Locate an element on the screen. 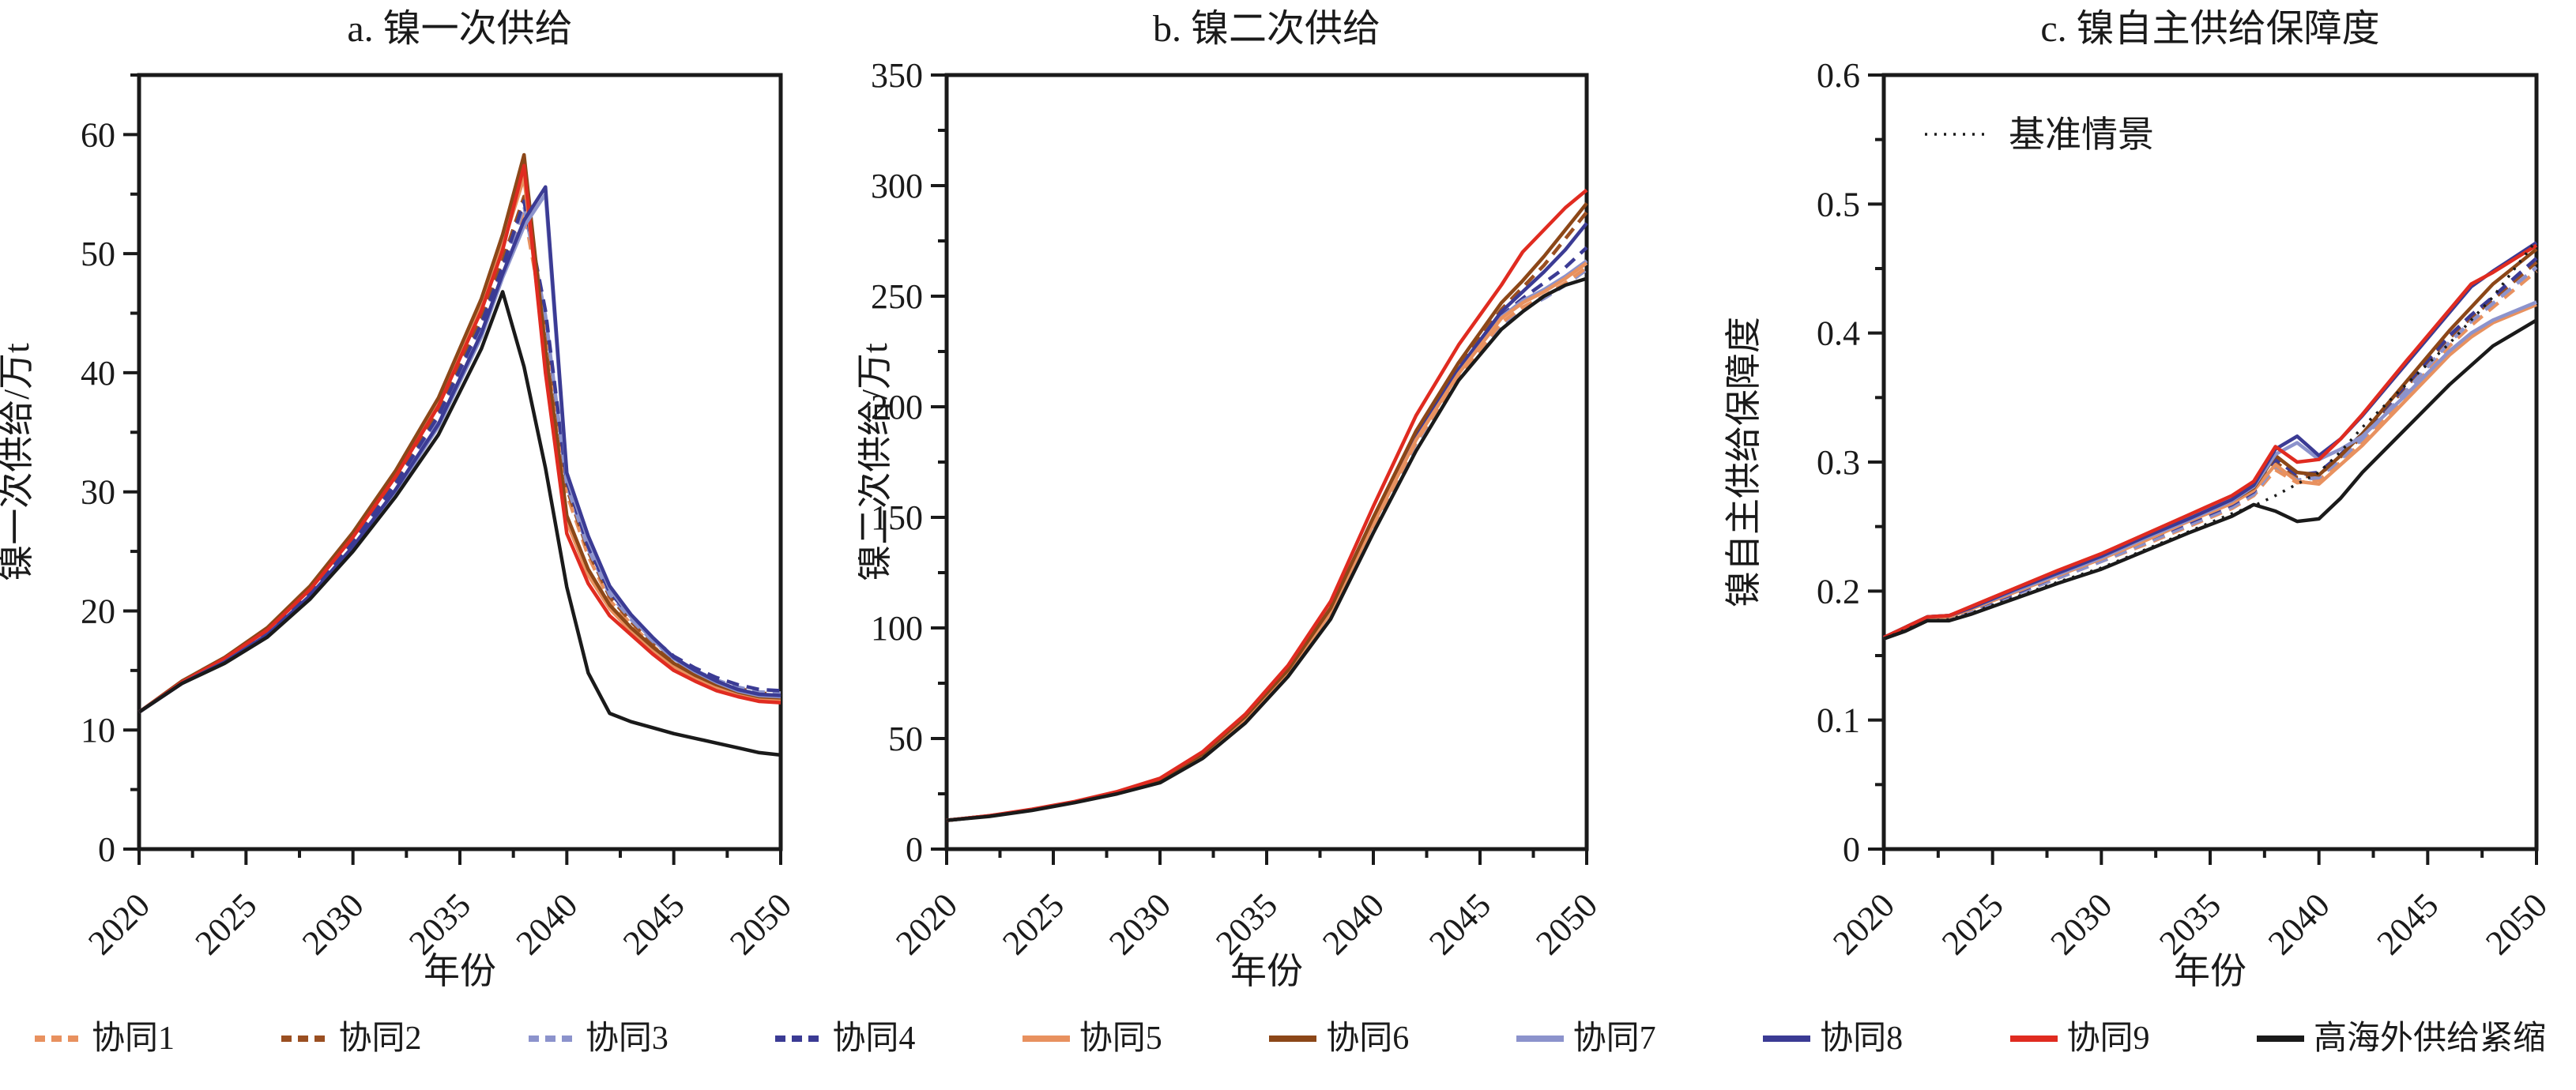 This screenshot has width=2576, height=1090. y-tick-label: 20 is located at coordinates (98, 611).